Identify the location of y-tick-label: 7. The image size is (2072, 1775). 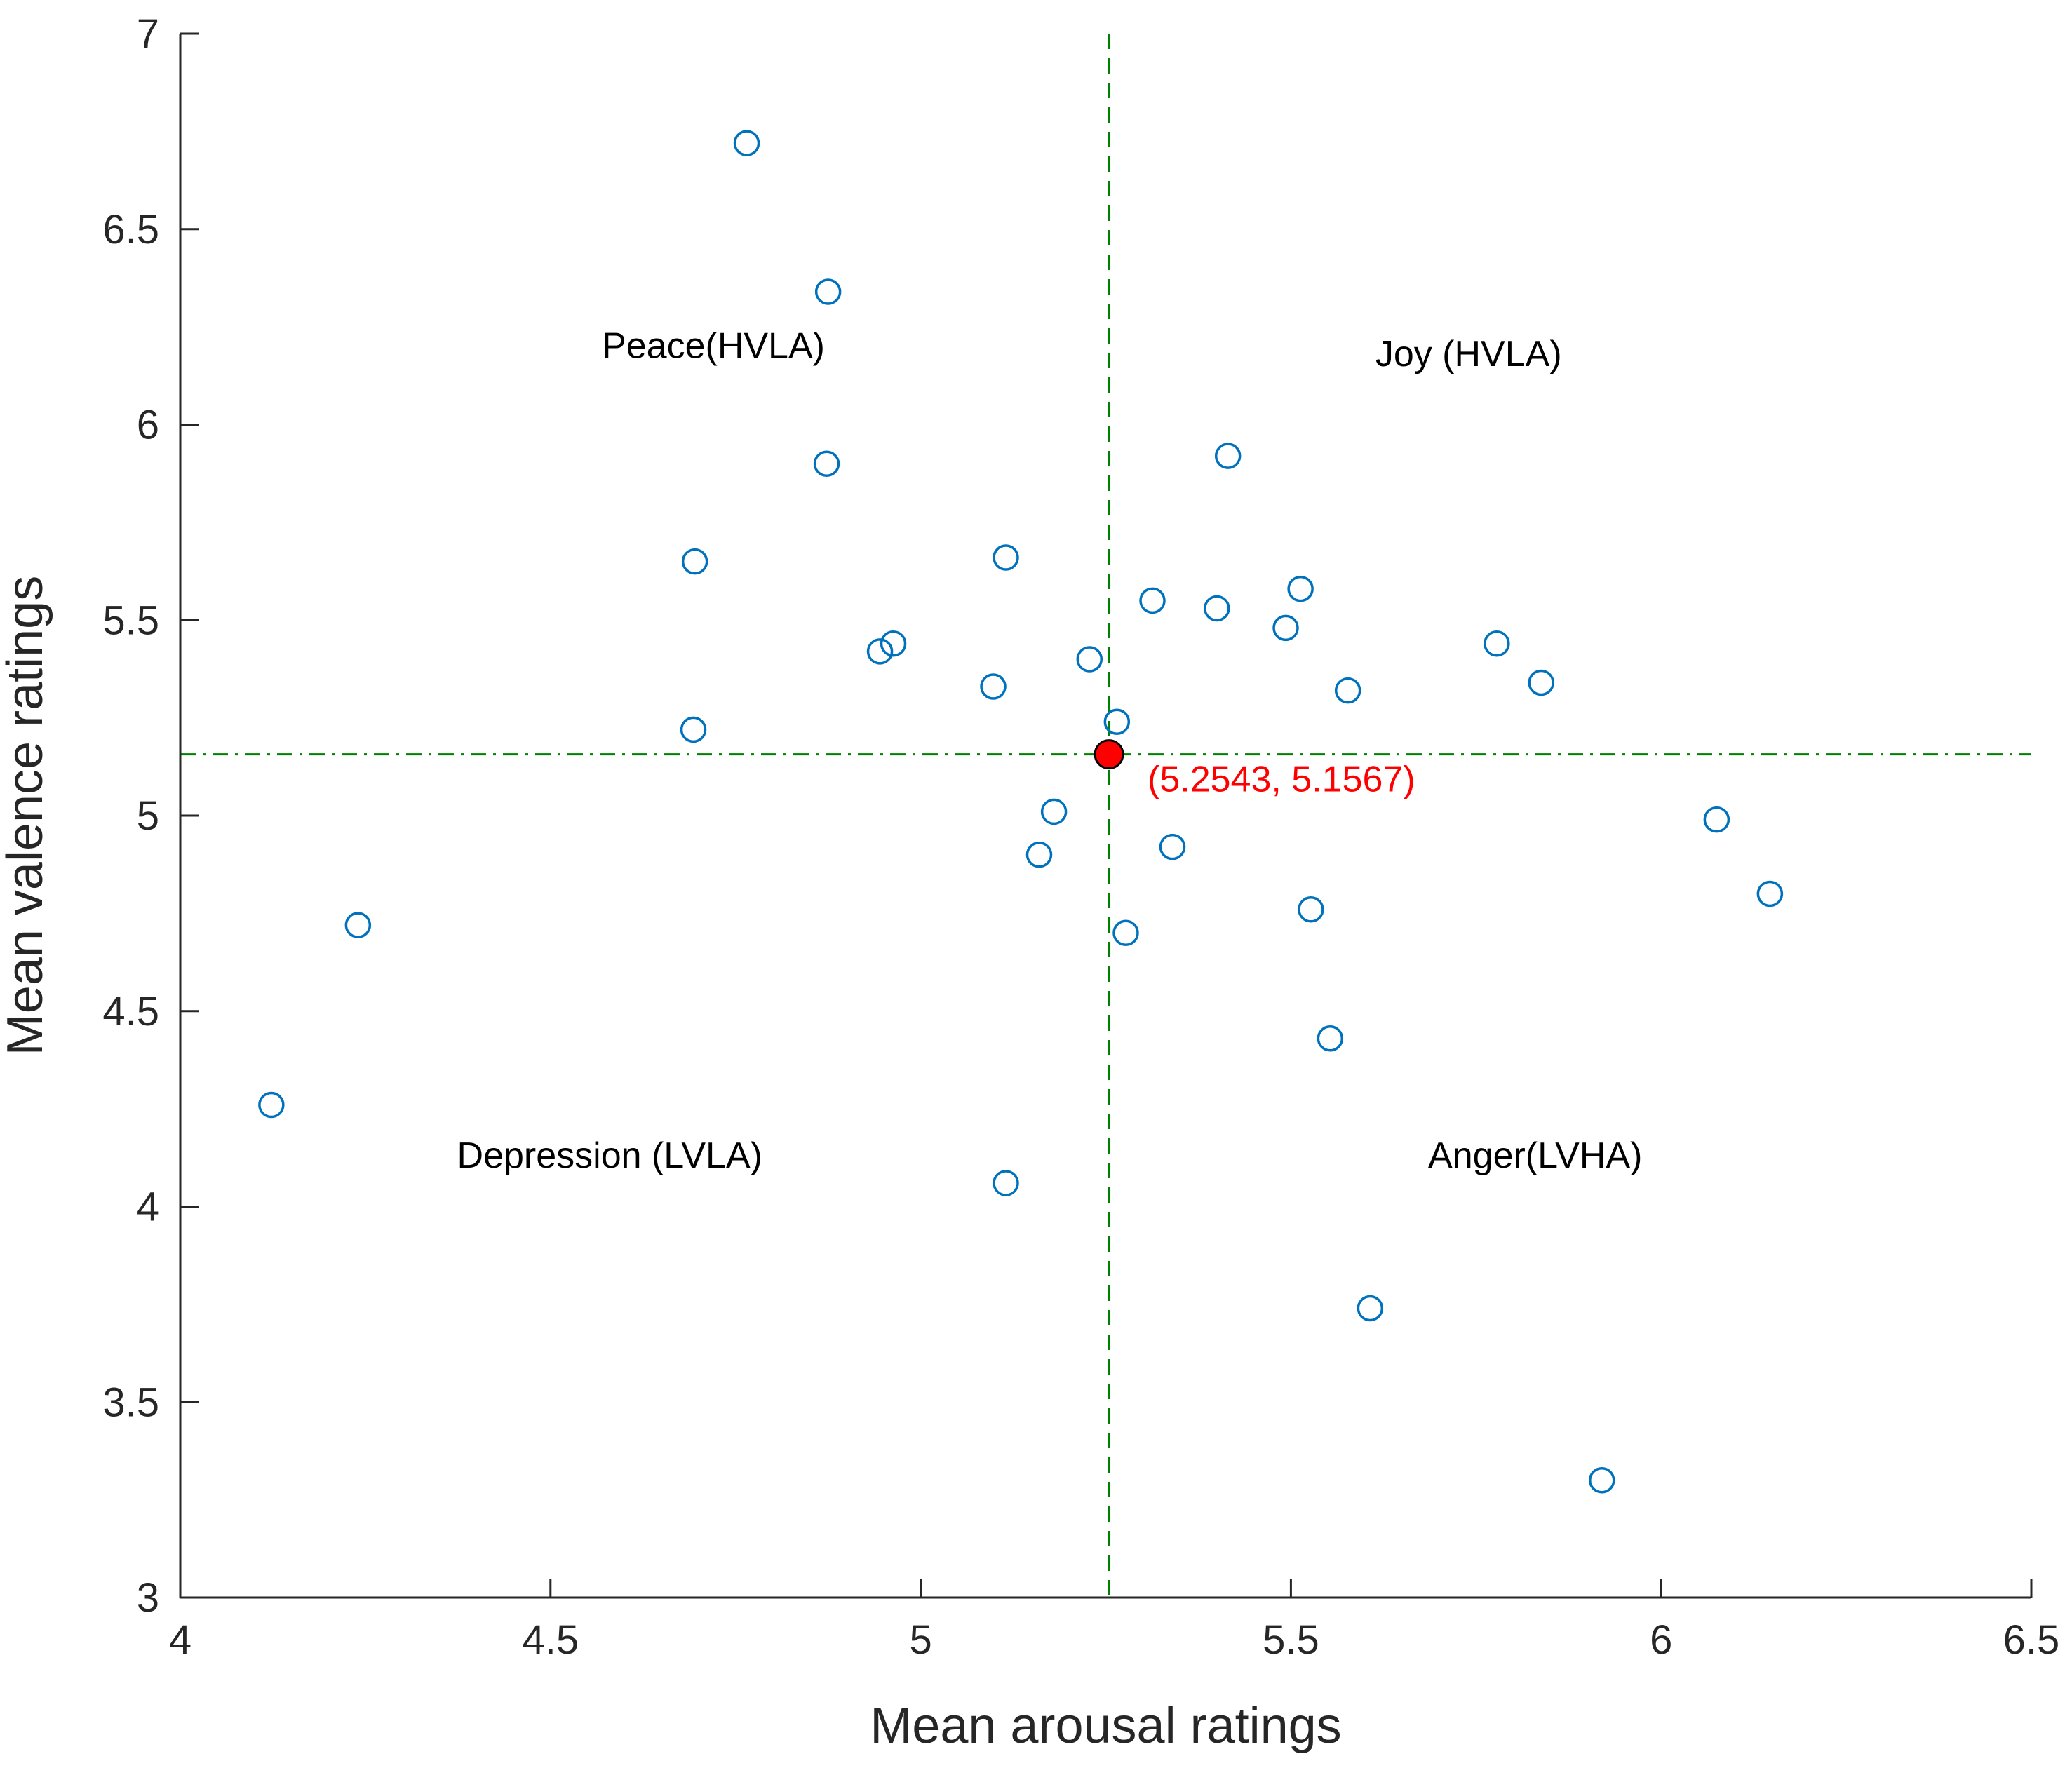
(148, 34).